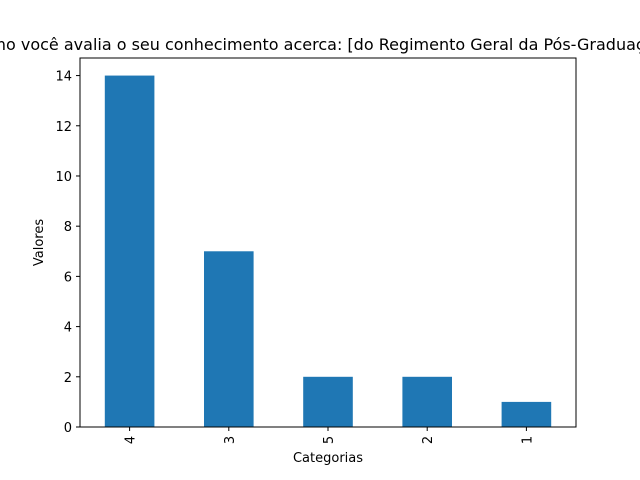  Describe the element at coordinates (39, 242) in the screenshot. I see `y-axis-label: Valores` at that location.